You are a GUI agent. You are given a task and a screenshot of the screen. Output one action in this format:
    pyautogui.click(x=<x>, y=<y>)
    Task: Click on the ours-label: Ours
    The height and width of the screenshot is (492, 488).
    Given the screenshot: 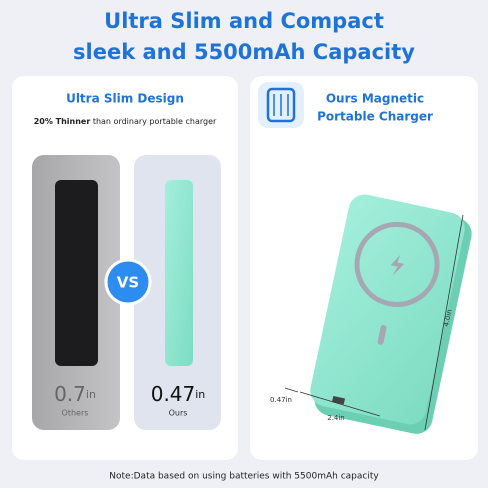 What is the action you would take?
    pyautogui.click(x=178, y=413)
    